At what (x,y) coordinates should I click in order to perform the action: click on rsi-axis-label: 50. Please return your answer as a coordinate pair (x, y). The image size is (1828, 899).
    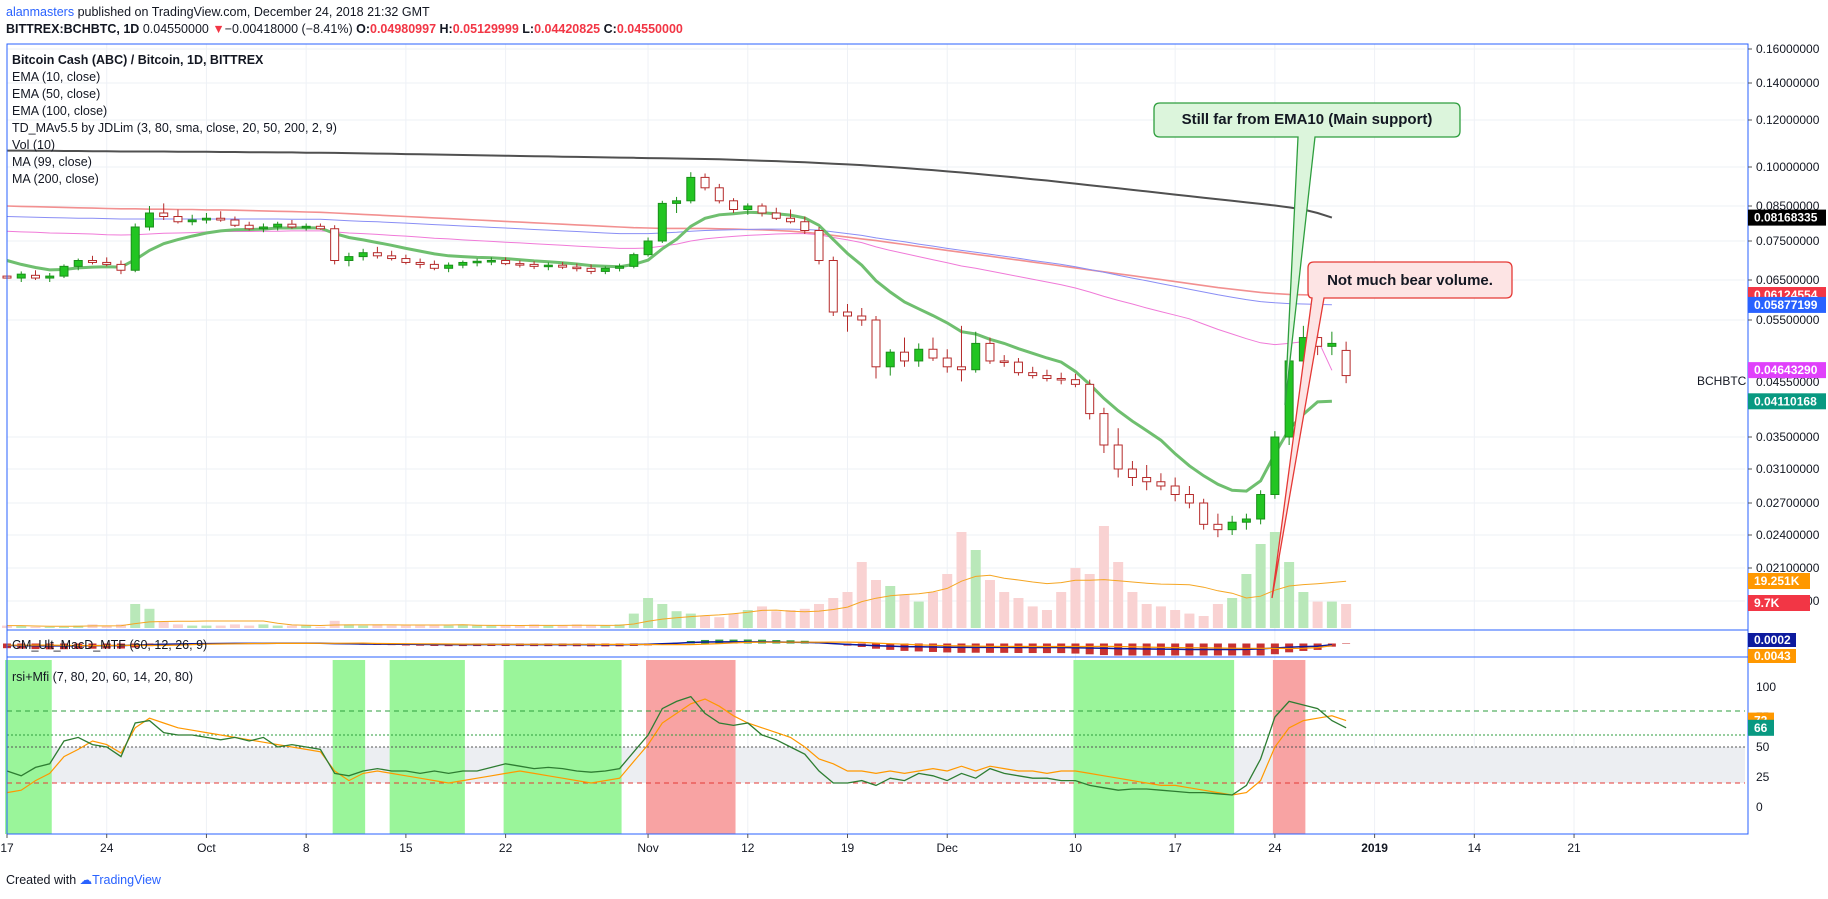
    Looking at the image, I should click on (1763, 747).